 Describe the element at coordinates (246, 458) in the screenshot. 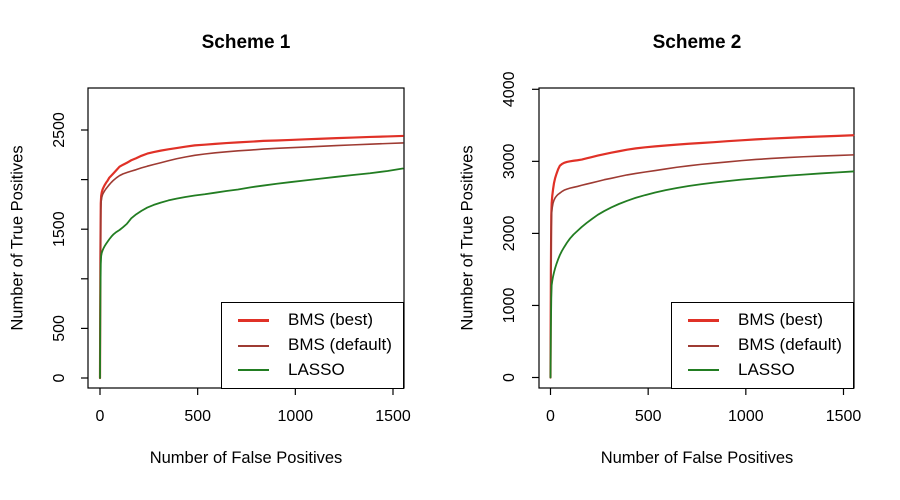

I see `chart1-xaxis-label: Number of False Positives` at that location.